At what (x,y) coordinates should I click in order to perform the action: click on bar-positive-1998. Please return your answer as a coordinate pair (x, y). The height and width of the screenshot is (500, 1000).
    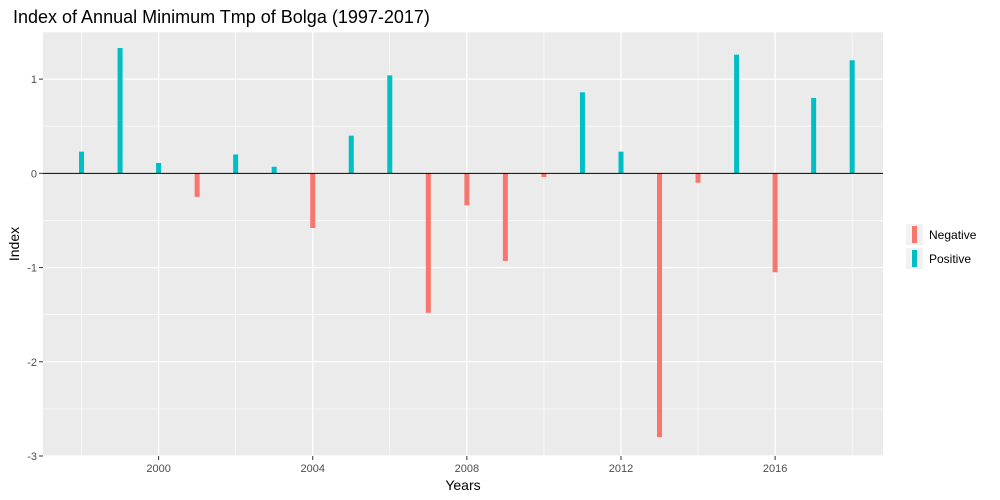
    Looking at the image, I should click on (82, 162).